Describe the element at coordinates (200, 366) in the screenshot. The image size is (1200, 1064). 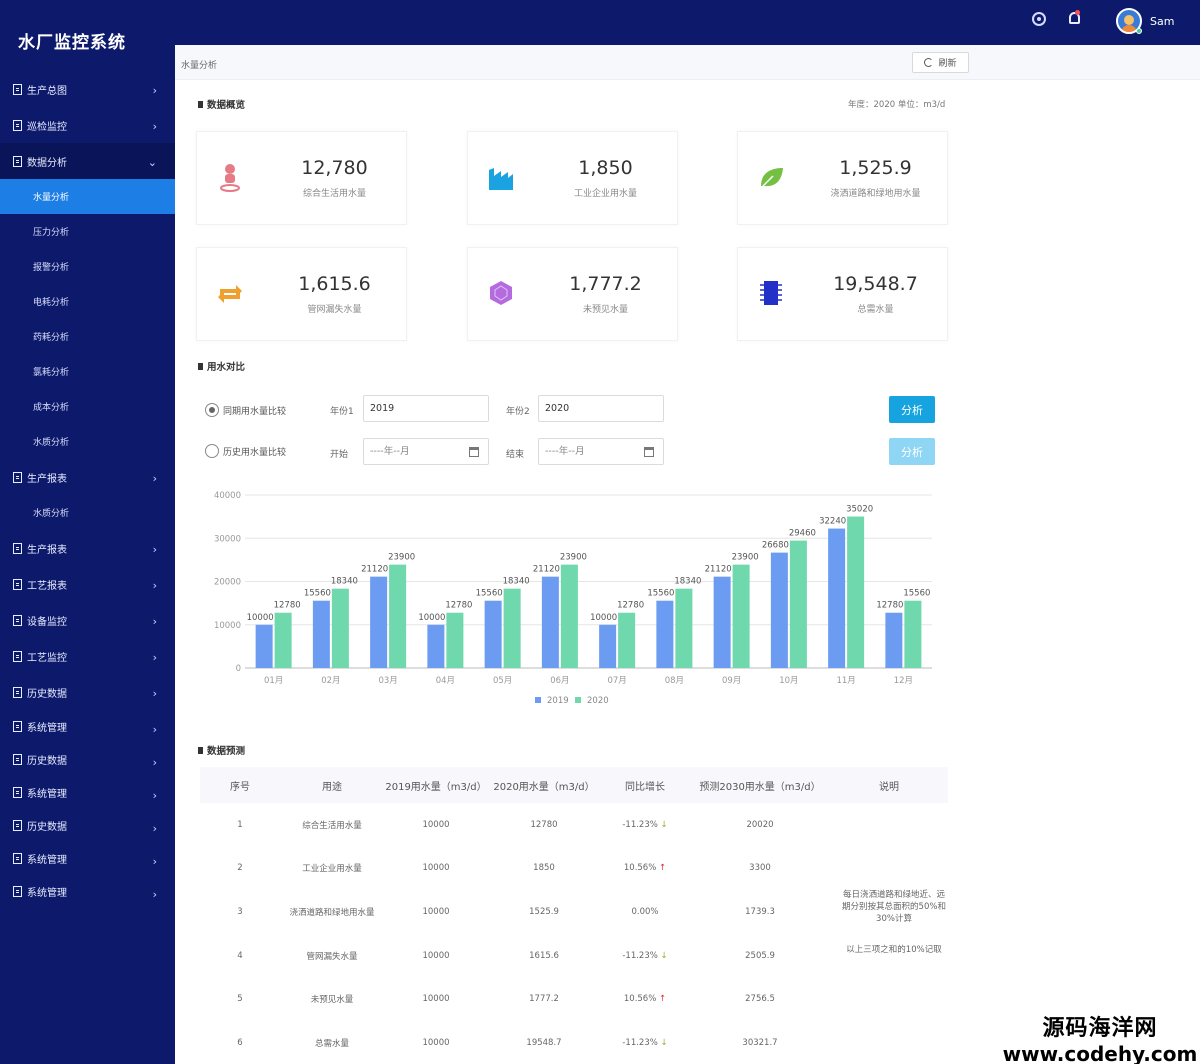
I see `bookmark-icon` at that location.